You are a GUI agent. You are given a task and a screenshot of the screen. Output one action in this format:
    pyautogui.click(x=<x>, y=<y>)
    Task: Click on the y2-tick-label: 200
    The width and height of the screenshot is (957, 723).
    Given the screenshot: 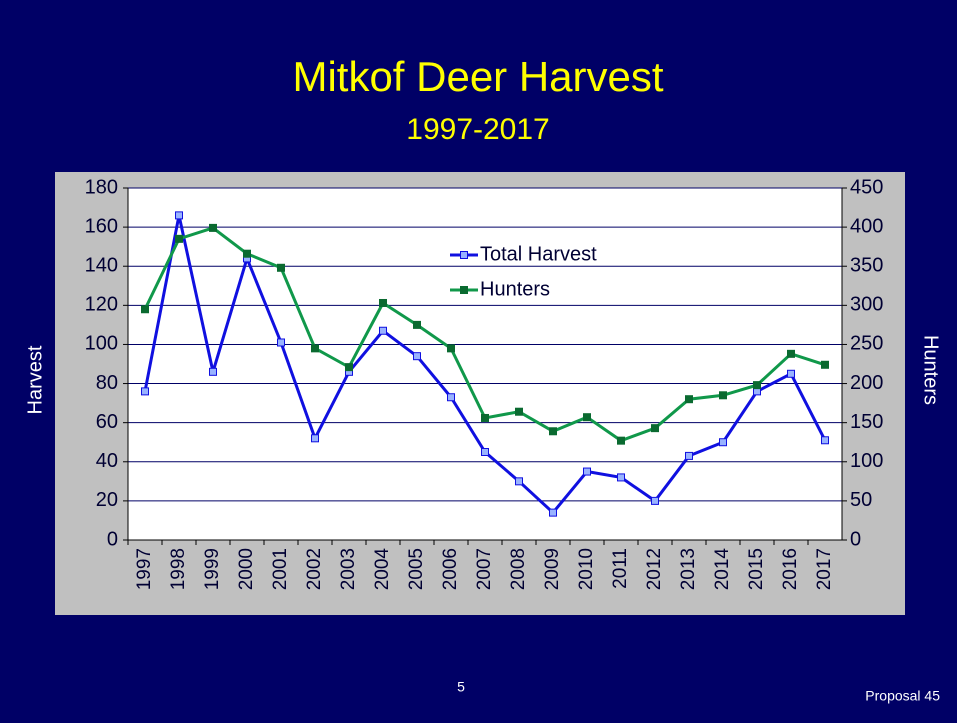 What is the action you would take?
    pyautogui.click(x=866, y=383)
    